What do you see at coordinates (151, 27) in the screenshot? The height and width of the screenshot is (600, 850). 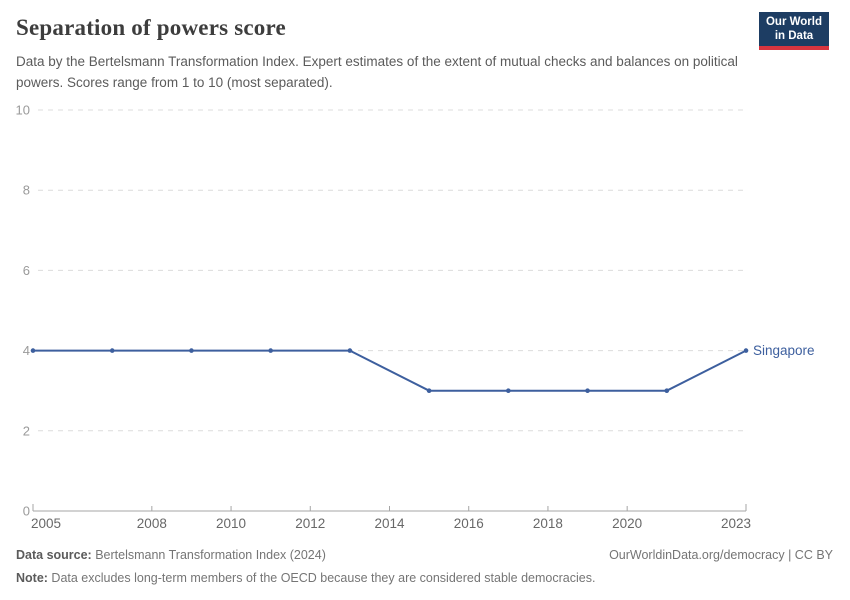 I see `page-title: Separation of powers score` at bounding box center [151, 27].